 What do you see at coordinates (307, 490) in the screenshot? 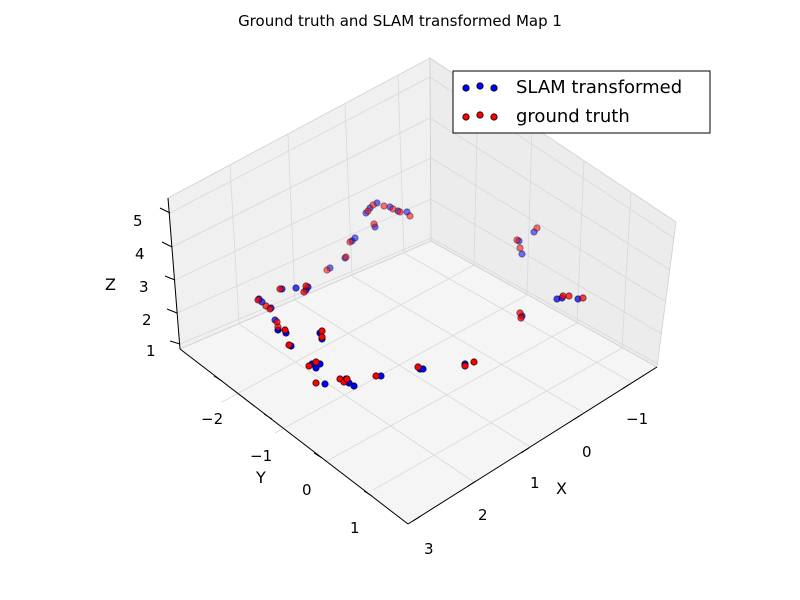
I see `y-tick-label: 0` at bounding box center [307, 490].